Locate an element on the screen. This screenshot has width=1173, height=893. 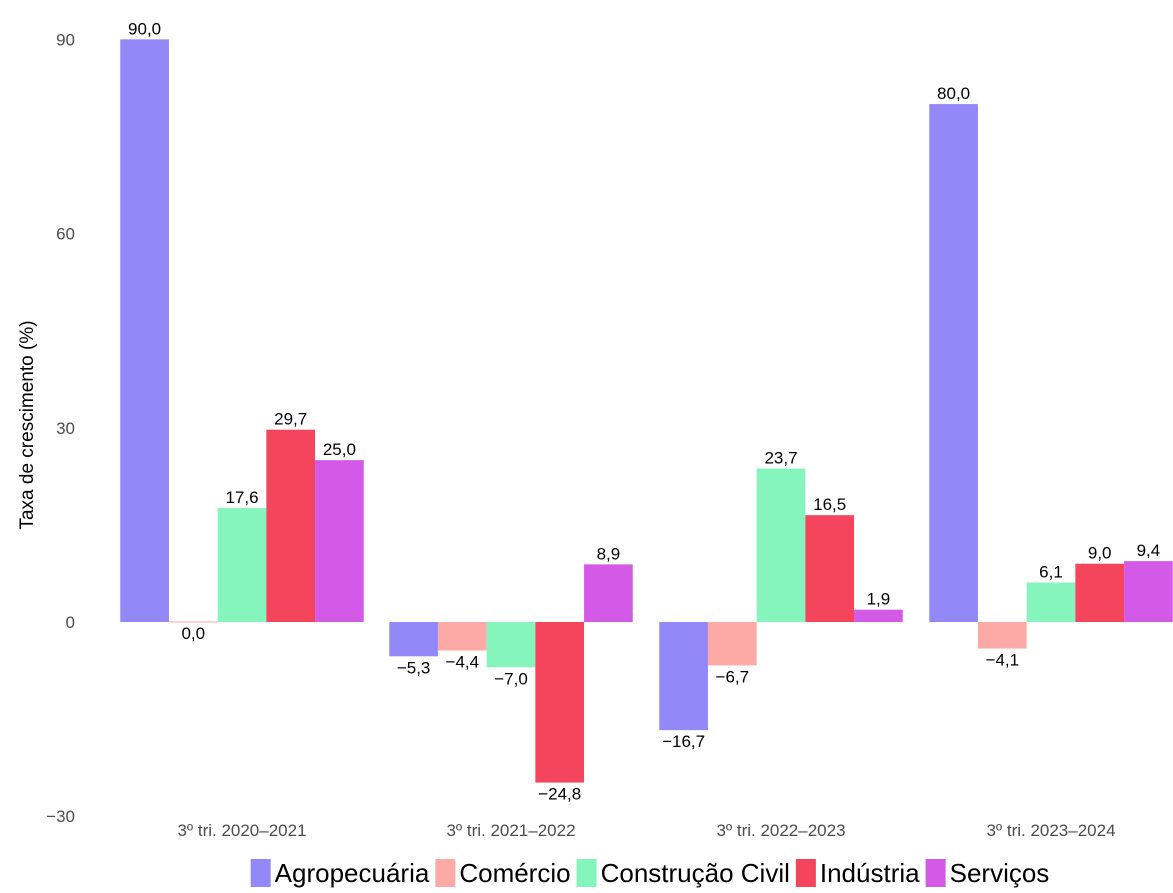
legend-label: Construção Civil is located at coordinates (695, 873).